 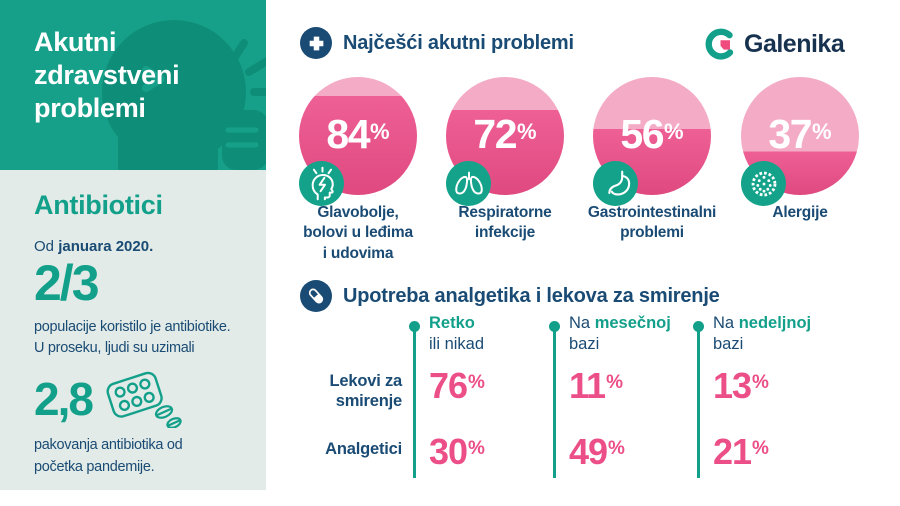 What do you see at coordinates (732, 385) in the screenshot?
I see `cell-number: 13` at bounding box center [732, 385].